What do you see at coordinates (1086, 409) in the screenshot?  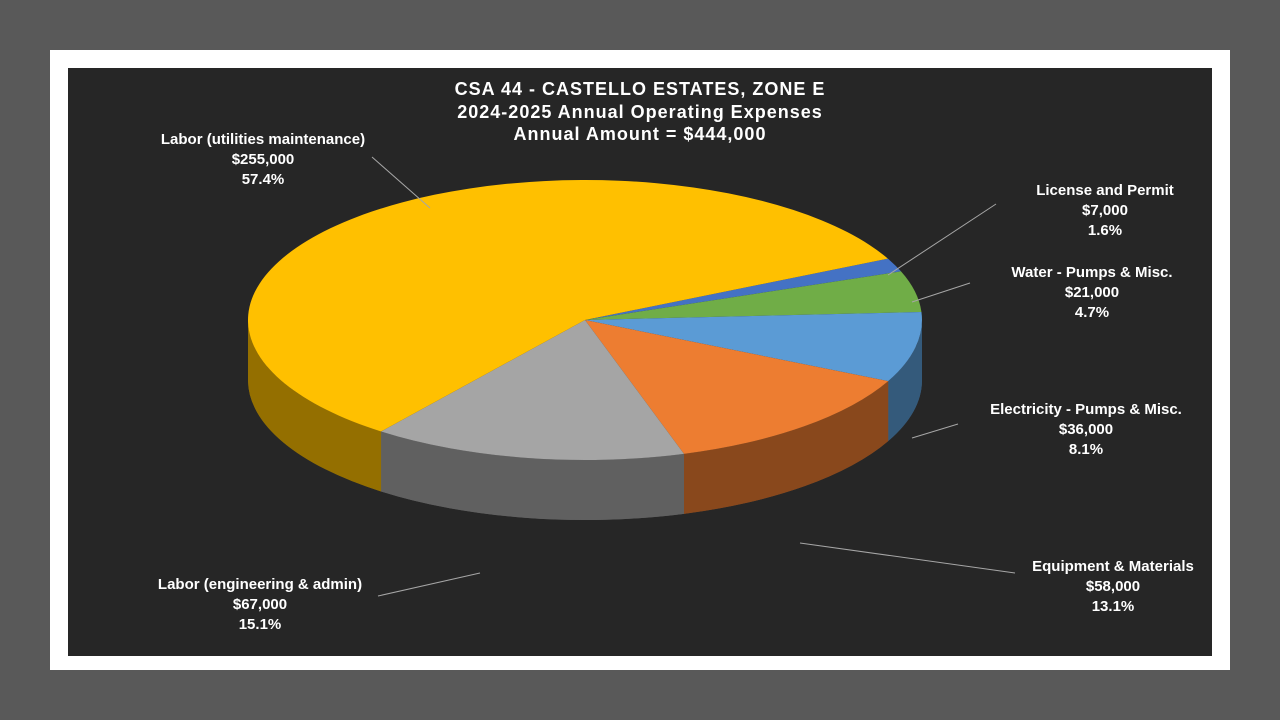 I see `slice-label: Electricity - Pumps & Misc.` at bounding box center [1086, 409].